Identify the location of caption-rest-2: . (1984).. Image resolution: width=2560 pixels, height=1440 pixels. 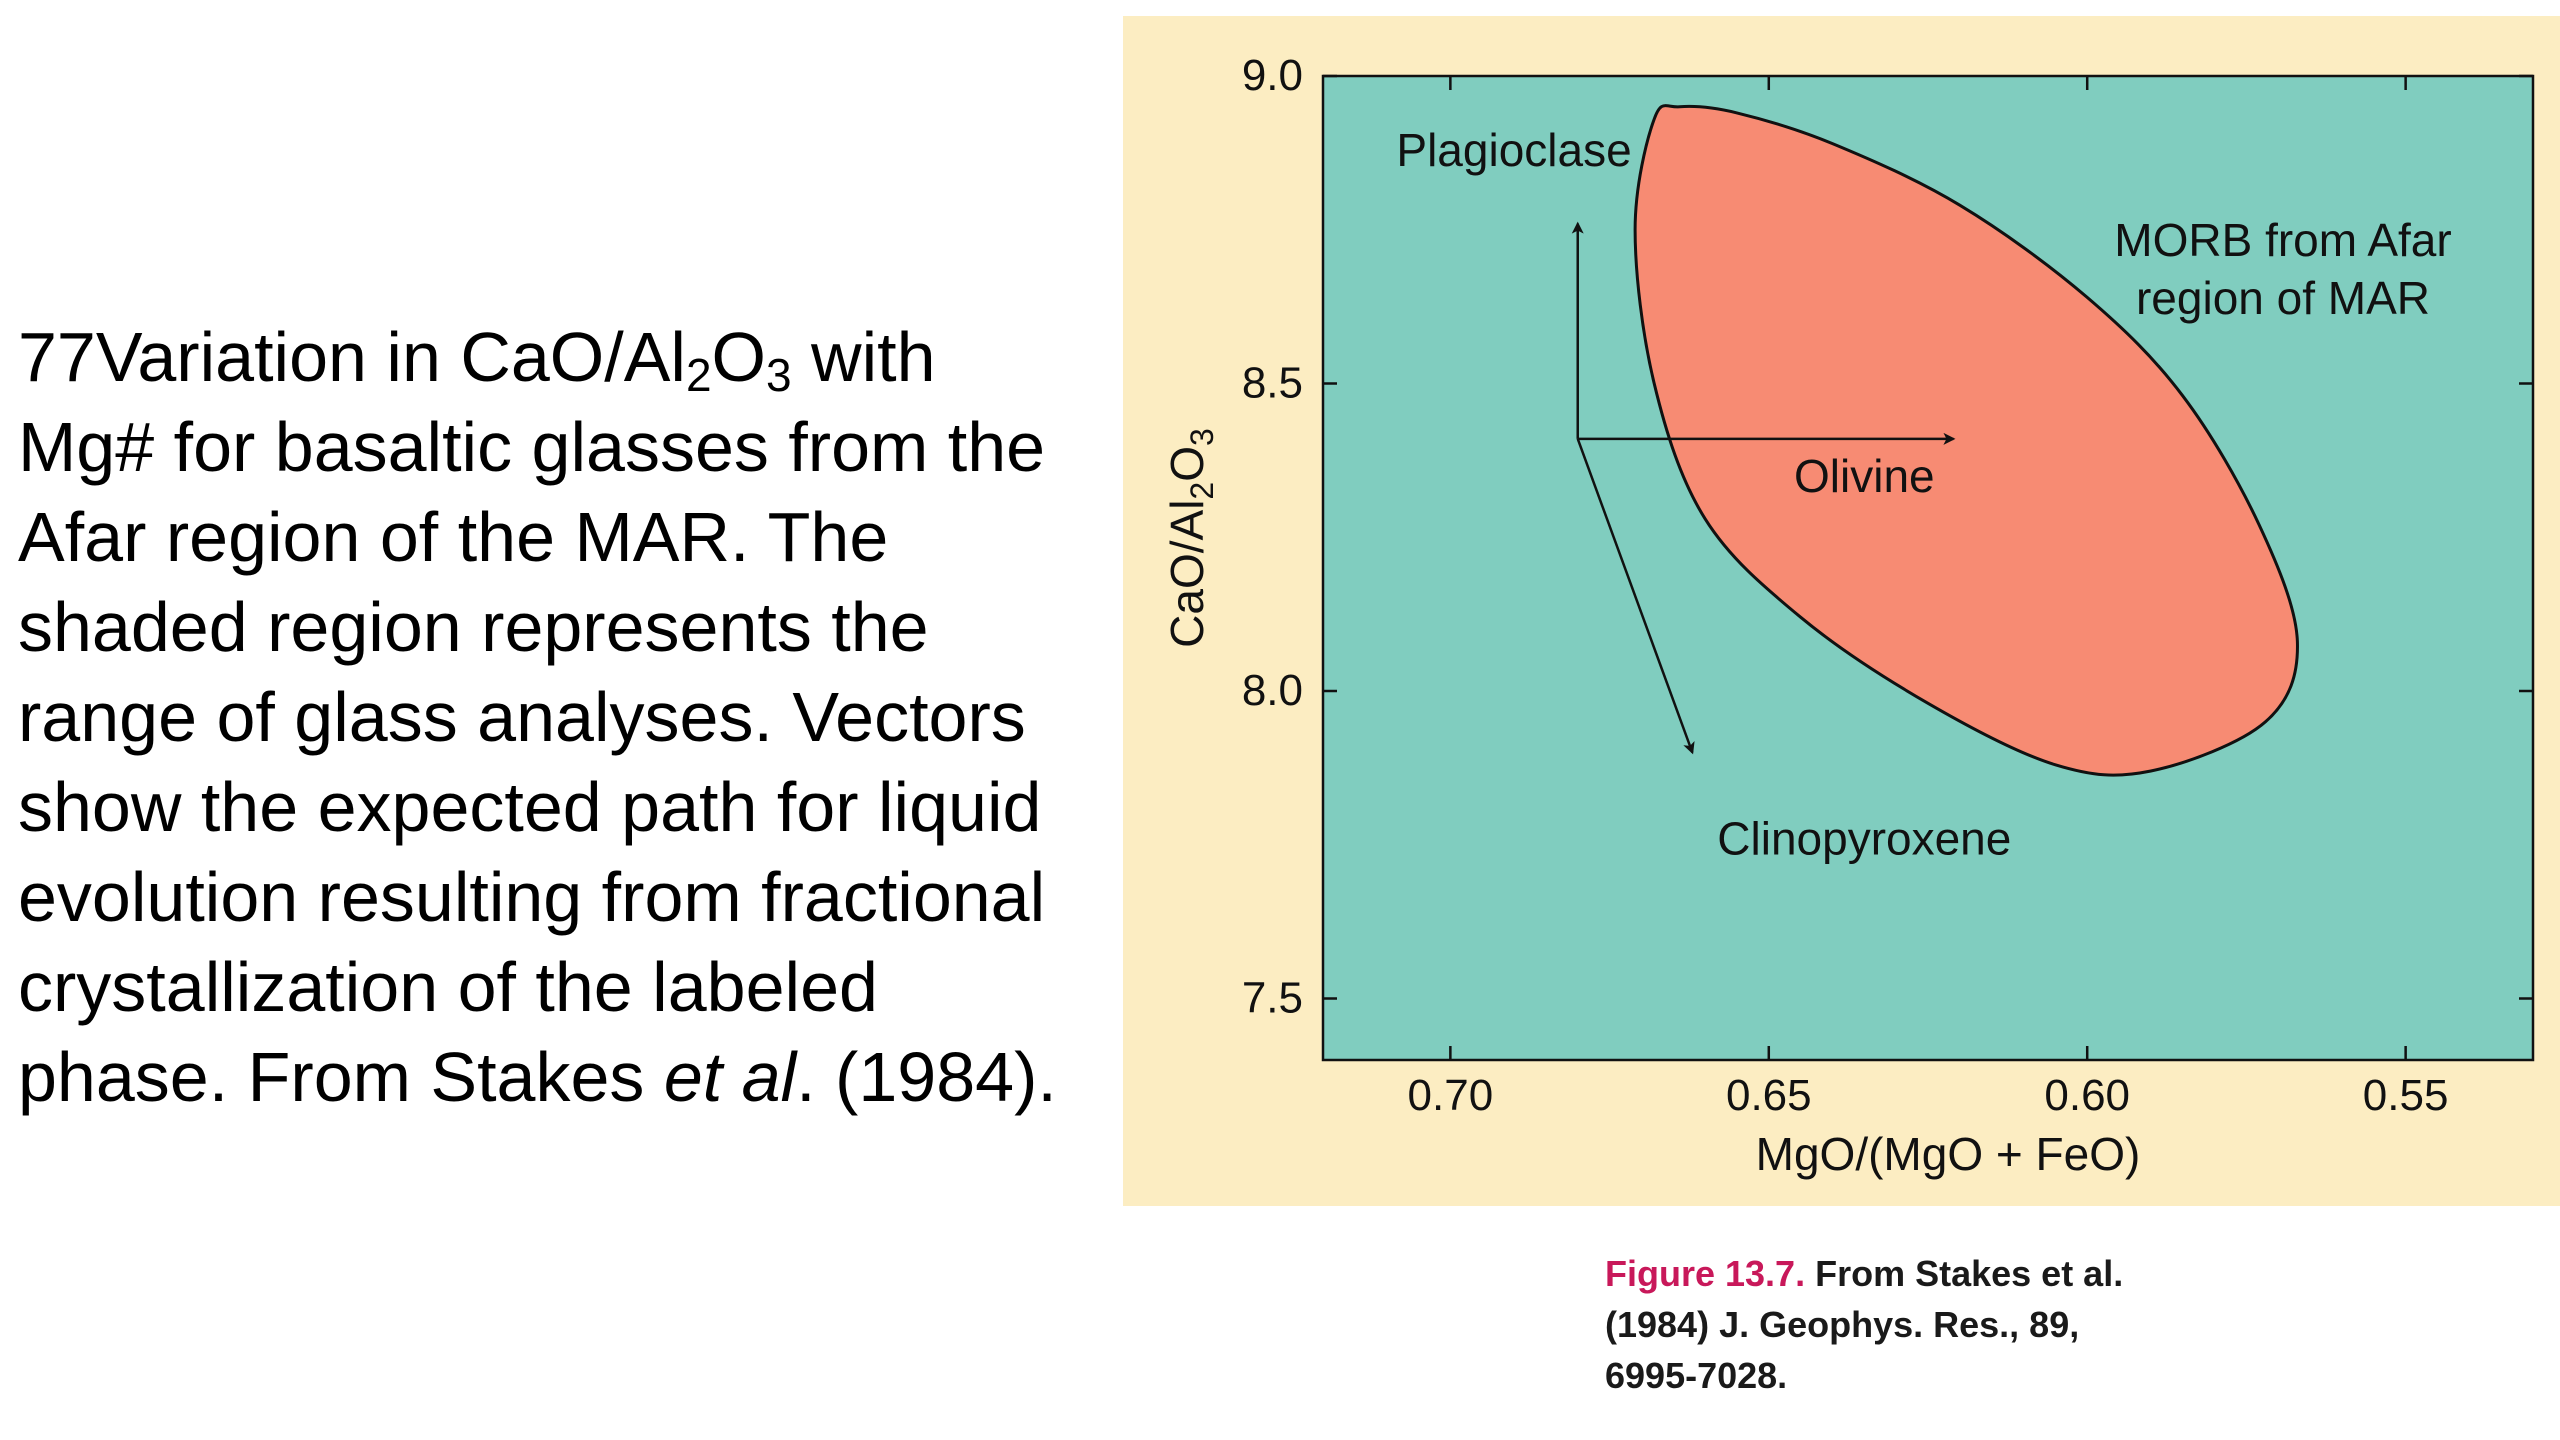
(926, 1077).